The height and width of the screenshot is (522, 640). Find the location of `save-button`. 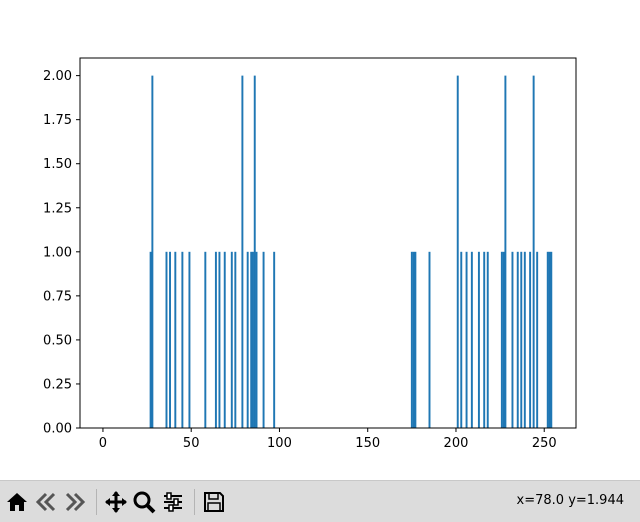

save-button is located at coordinates (214, 502).